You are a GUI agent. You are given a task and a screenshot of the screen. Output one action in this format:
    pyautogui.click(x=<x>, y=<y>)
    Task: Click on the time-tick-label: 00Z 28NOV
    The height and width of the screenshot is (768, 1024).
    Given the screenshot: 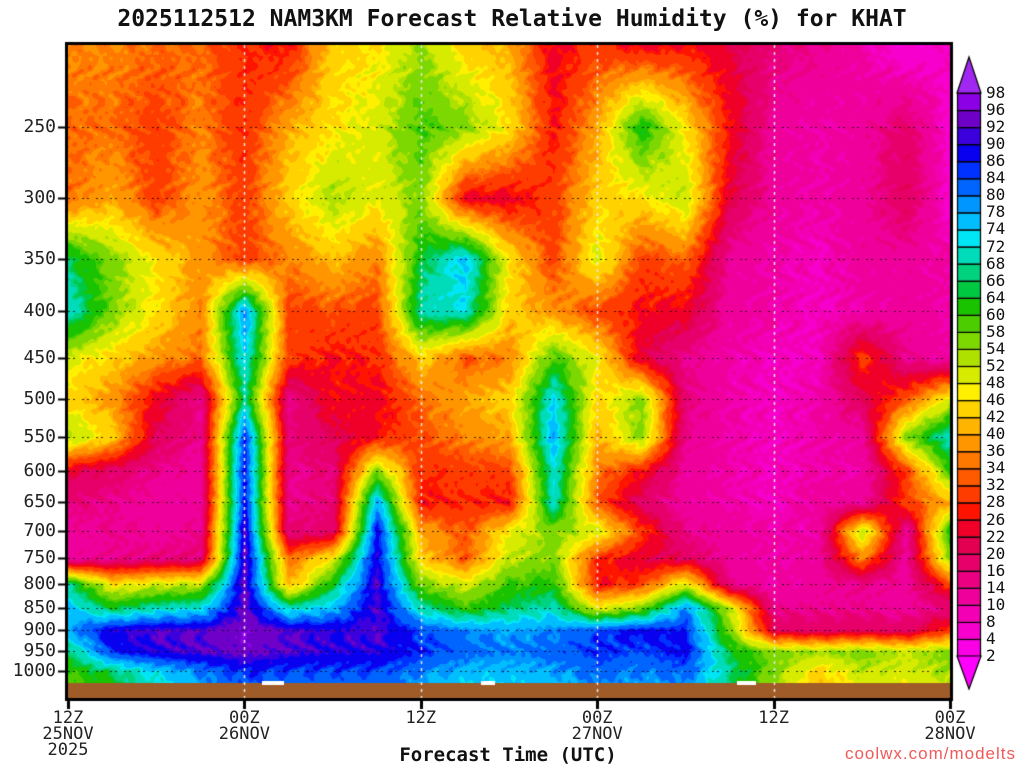 What is the action you would take?
    pyautogui.click(x=950, y=726)
    